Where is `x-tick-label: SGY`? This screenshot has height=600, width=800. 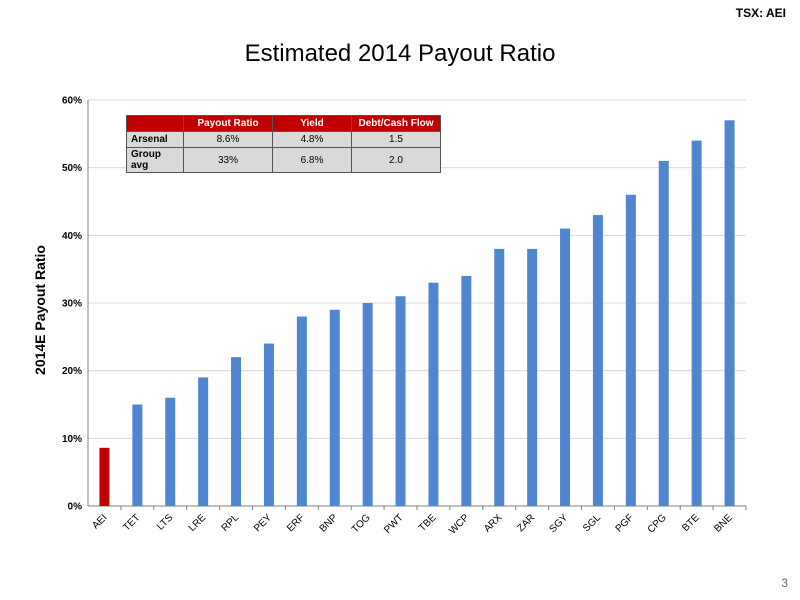 x-tick-label: SGY is located at coordinates (558, 523).